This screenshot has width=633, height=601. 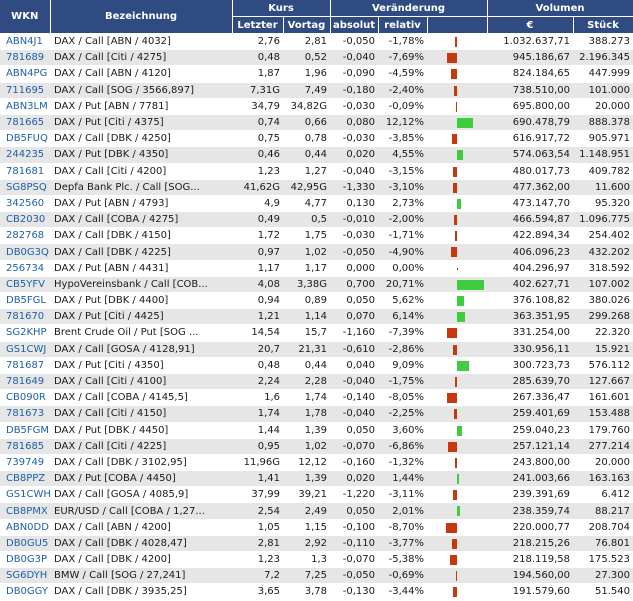 I want to click on change-relative: 4,55%, so click(x=403, y=155).